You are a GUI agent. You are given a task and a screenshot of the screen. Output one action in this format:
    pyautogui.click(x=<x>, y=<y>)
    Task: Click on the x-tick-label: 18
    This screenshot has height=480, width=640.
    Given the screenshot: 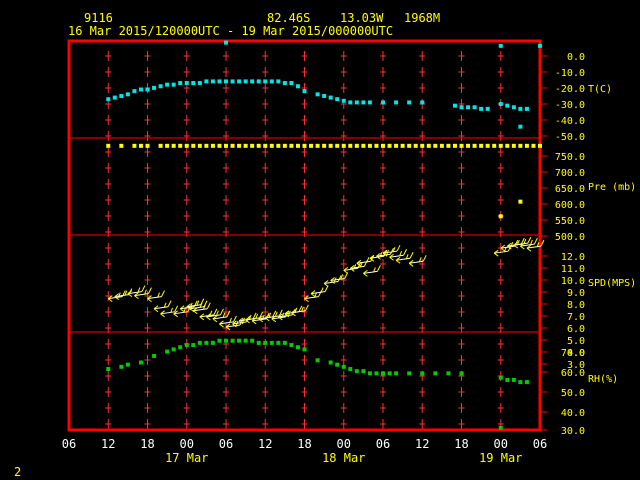 What is the action you would take?
    pyautogui.click(x=461, y=444)
    